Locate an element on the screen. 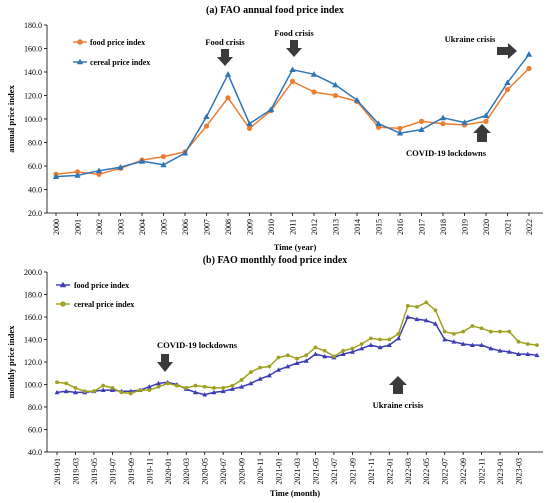  panel-a-annotation-food-crisis-2008: Food crisis is located at coordinates (225, 51).